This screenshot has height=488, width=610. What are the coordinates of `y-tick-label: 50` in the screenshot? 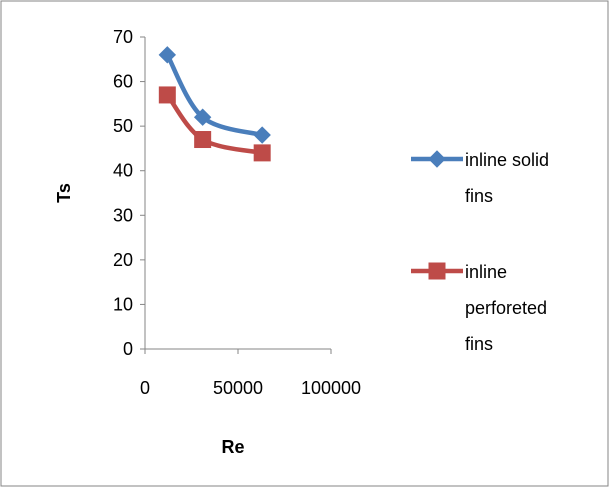 It's located at (123, 126).